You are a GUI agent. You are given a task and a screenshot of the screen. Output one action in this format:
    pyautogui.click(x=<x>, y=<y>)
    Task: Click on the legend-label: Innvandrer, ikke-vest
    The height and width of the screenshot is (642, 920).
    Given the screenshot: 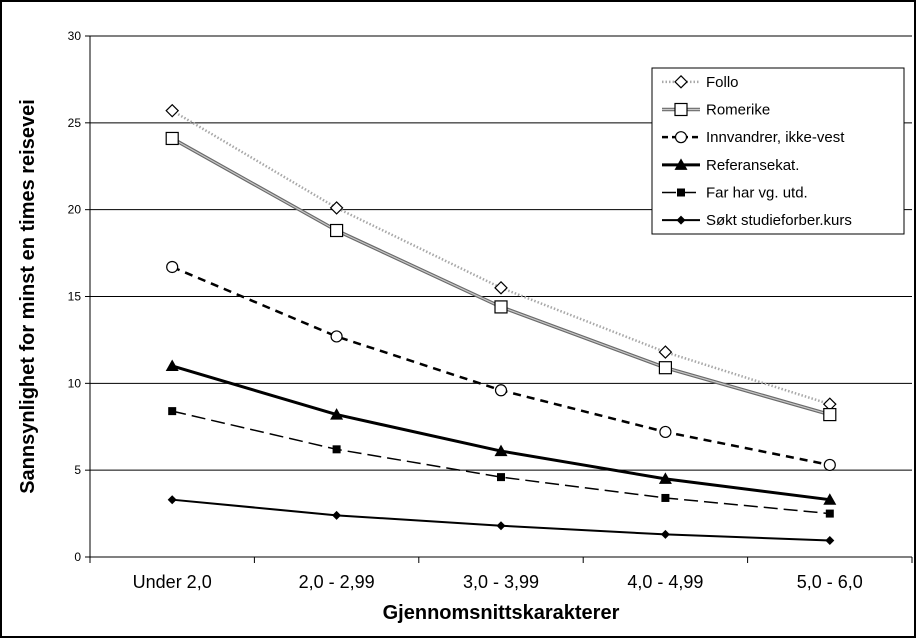 What is the action you would take?
    pyautogui.click(x=775, y=137)
    